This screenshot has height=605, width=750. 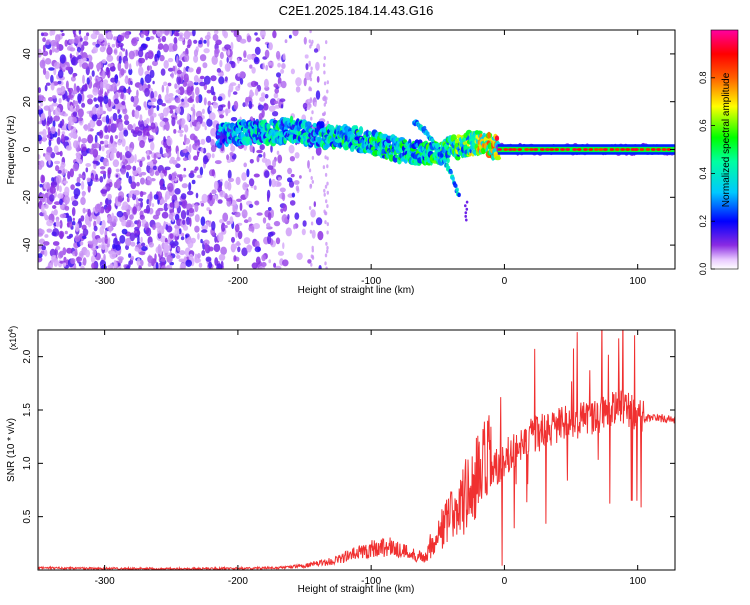 What do you see at coordinates (356, 290) in the screenshot?
I see `spectrogram-x-axis-label: Height of straight line (km)` at bounding box center [356, 290].